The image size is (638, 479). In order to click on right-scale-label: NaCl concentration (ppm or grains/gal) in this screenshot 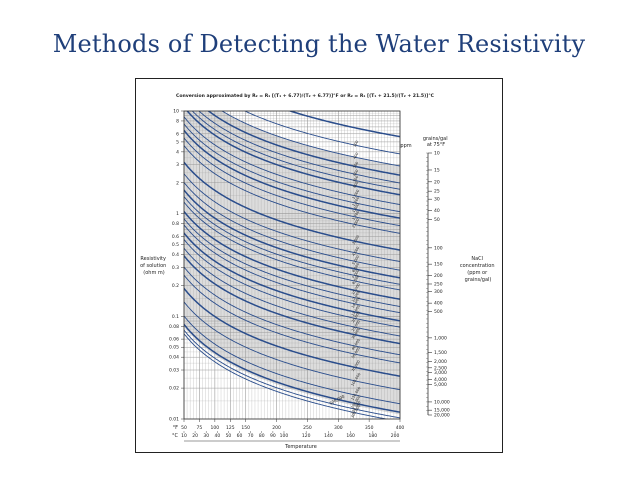, I will do `click(478, 269)`.